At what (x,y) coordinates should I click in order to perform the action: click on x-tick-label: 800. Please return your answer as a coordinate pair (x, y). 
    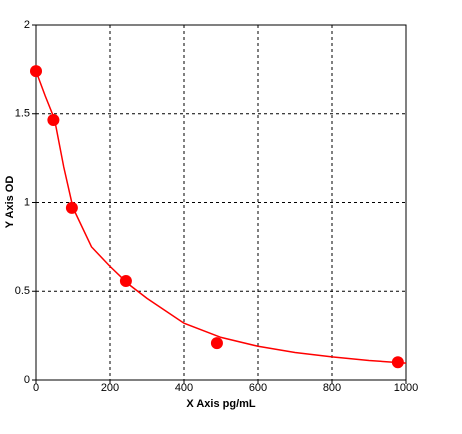
    Looking at the image, I should click on (332, 388).